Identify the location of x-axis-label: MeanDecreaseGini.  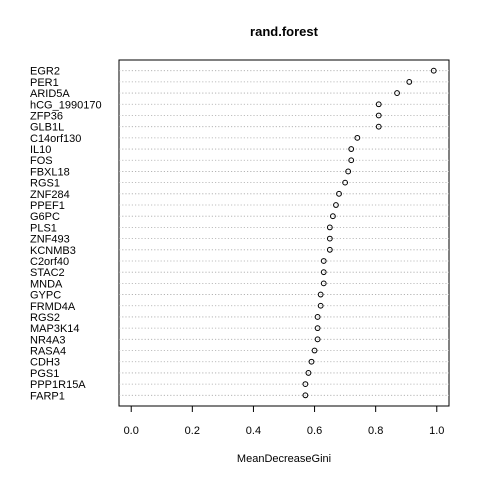
(284, 459).